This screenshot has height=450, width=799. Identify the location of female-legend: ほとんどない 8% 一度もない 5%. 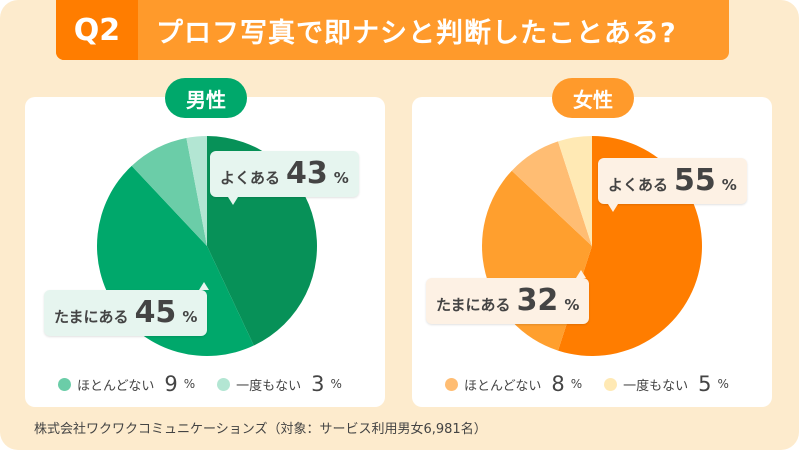
(595, 384).